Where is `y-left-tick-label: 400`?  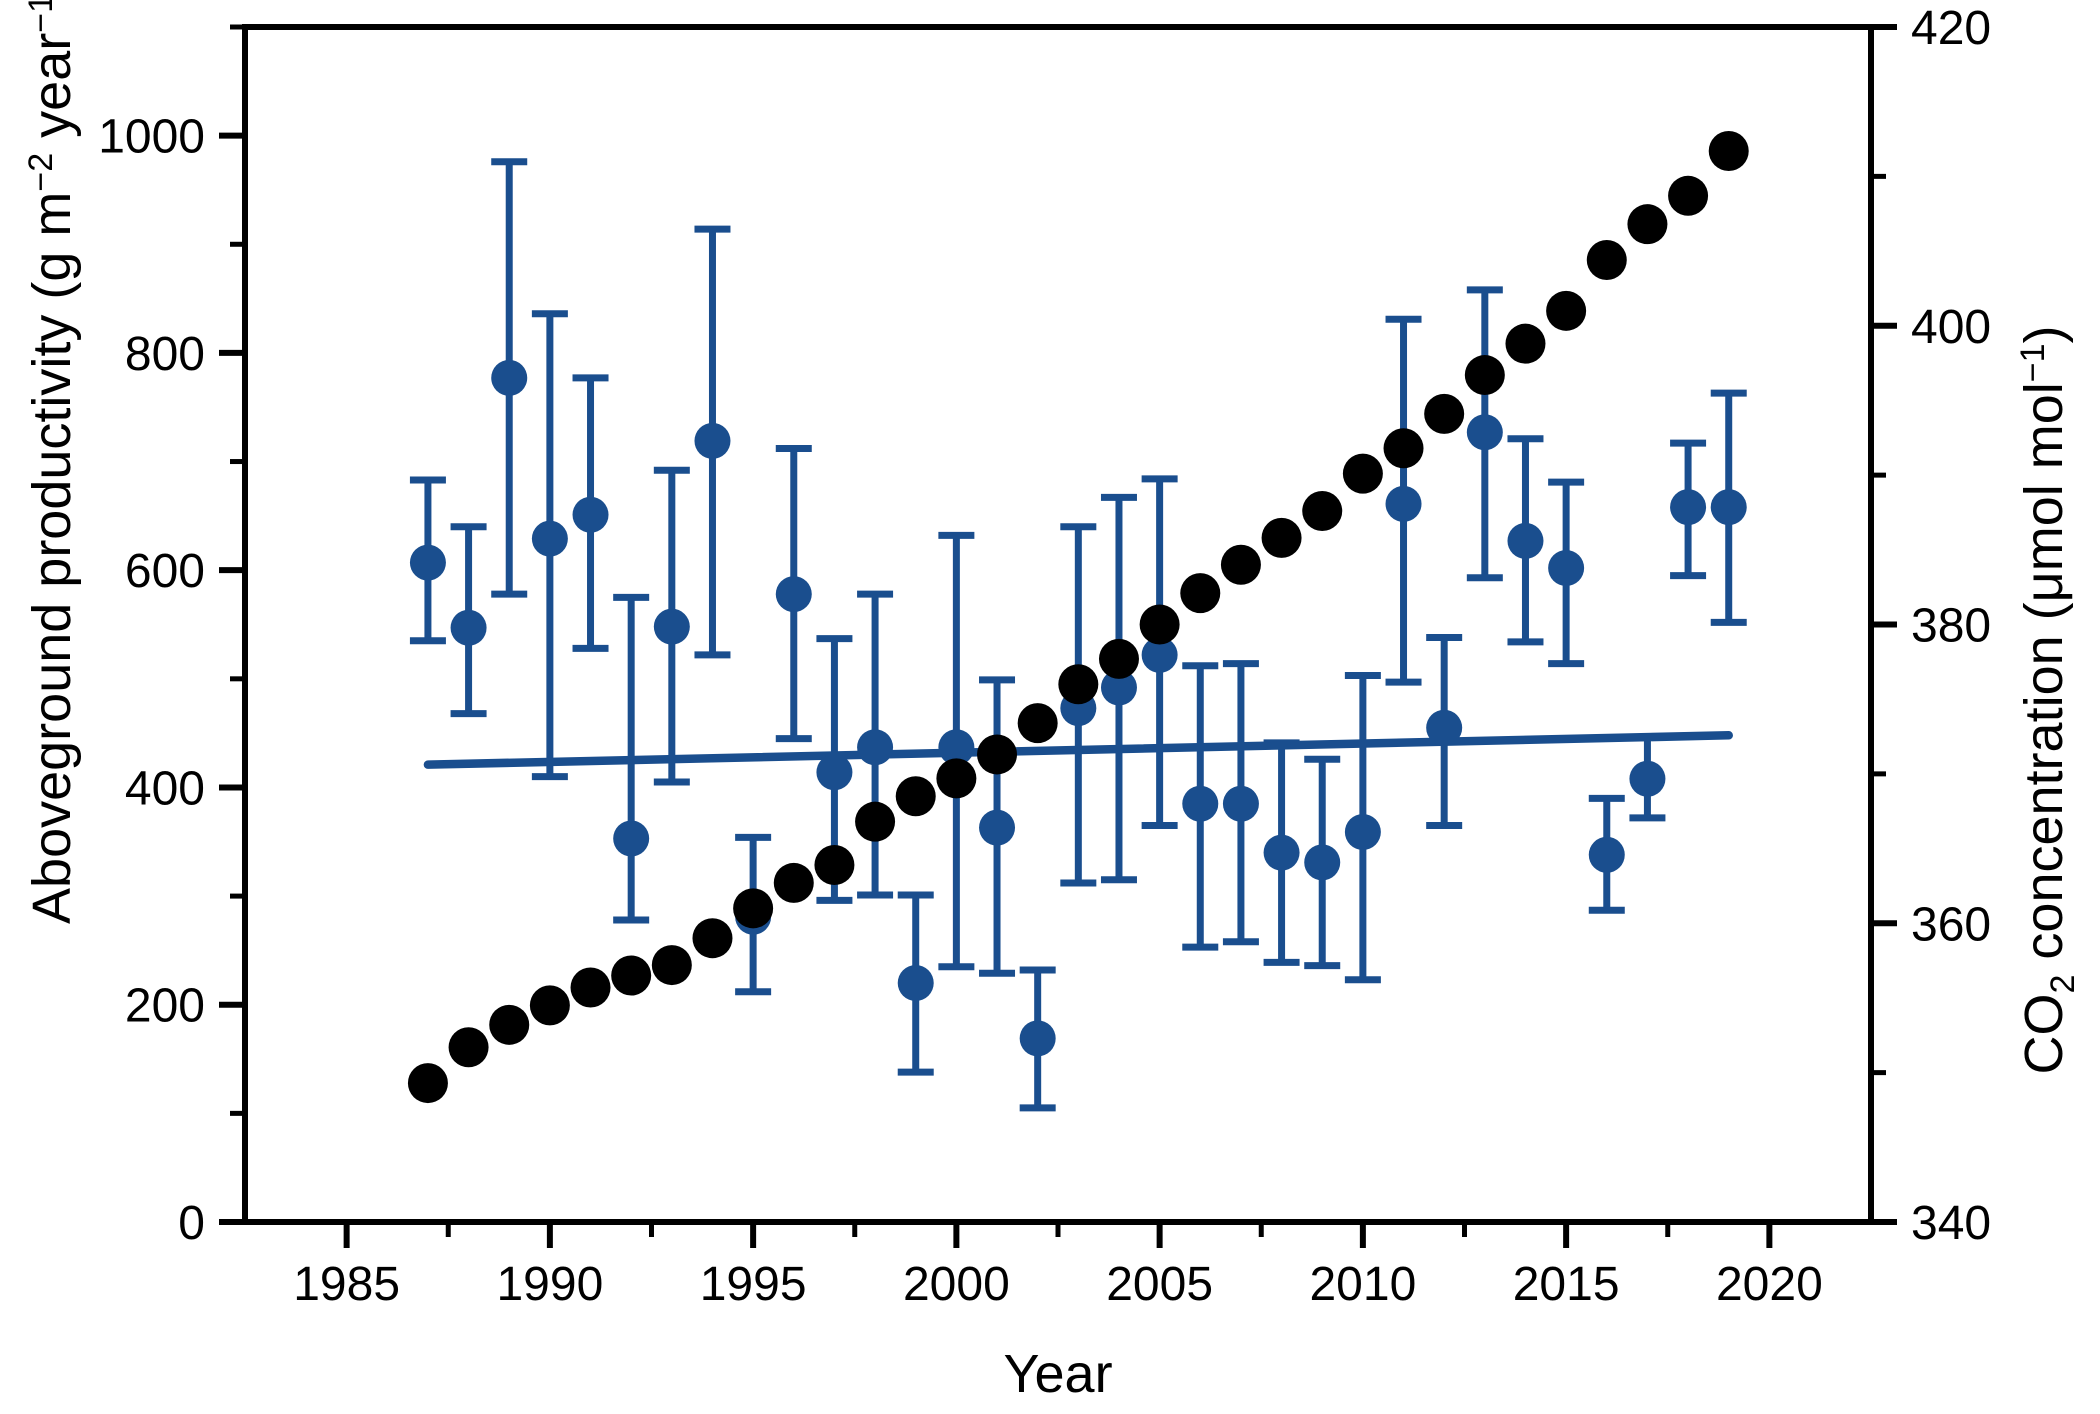
y-left-tick-label: 400 is located at coordinates (165, 788).